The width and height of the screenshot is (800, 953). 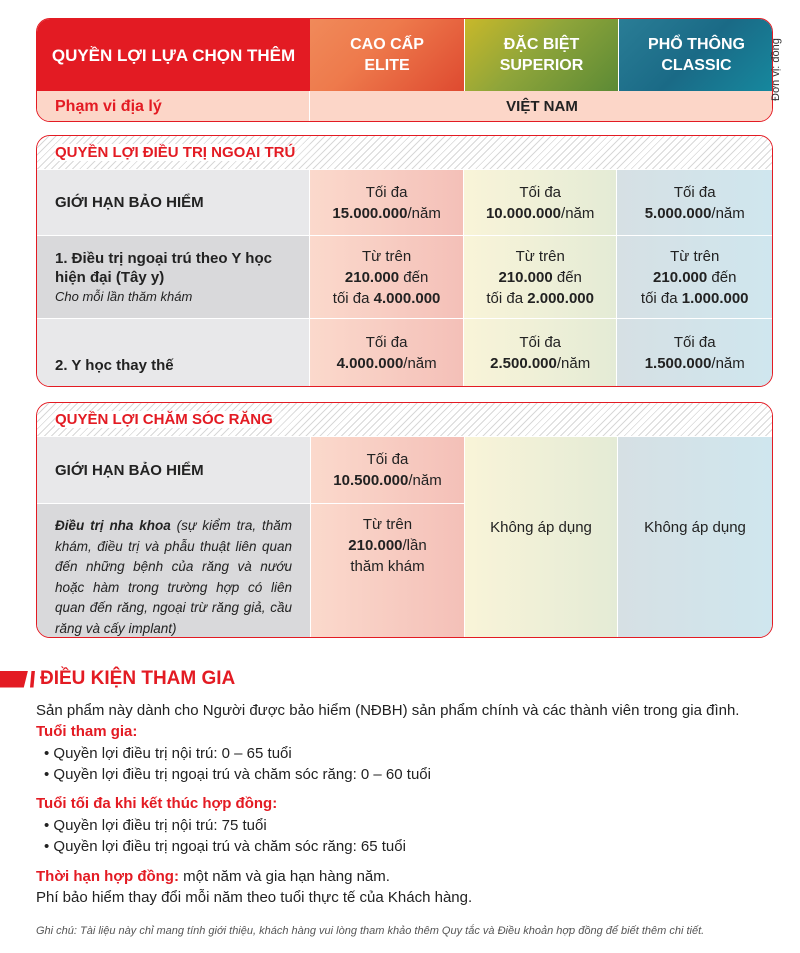 I want to click on cell-line: tối đa 1.000.000, so click(x=695, y=298).